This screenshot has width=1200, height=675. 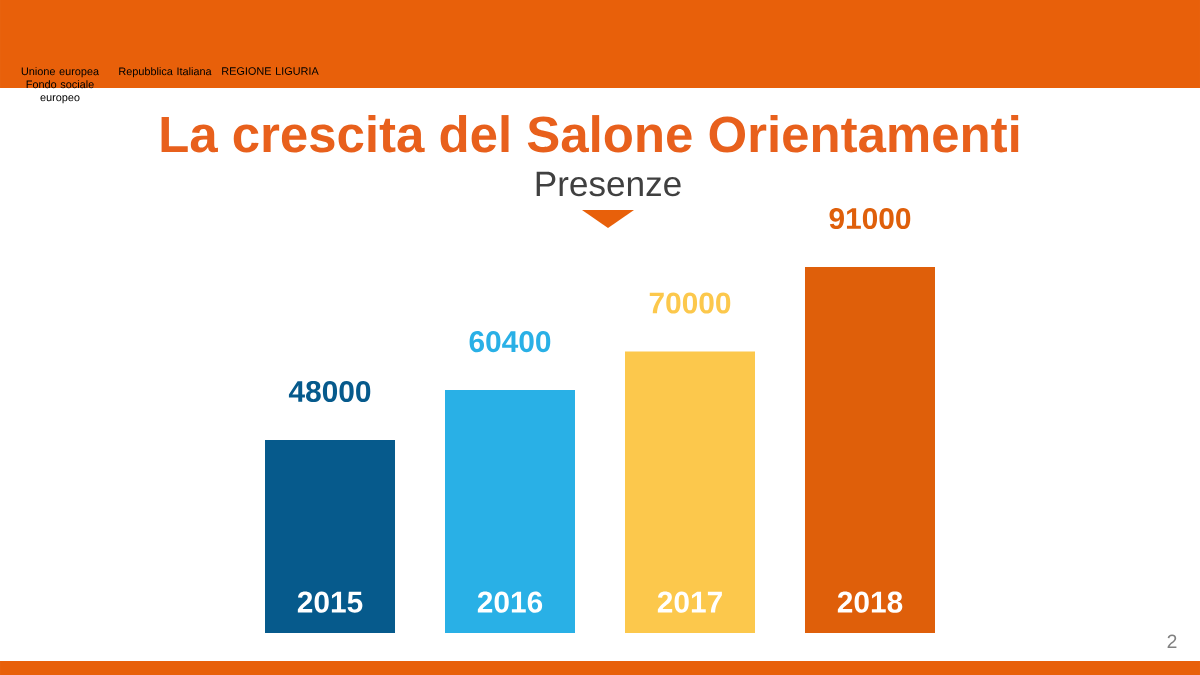 I want to click on x-tick-label: 2018, so click(x=870, y=602).